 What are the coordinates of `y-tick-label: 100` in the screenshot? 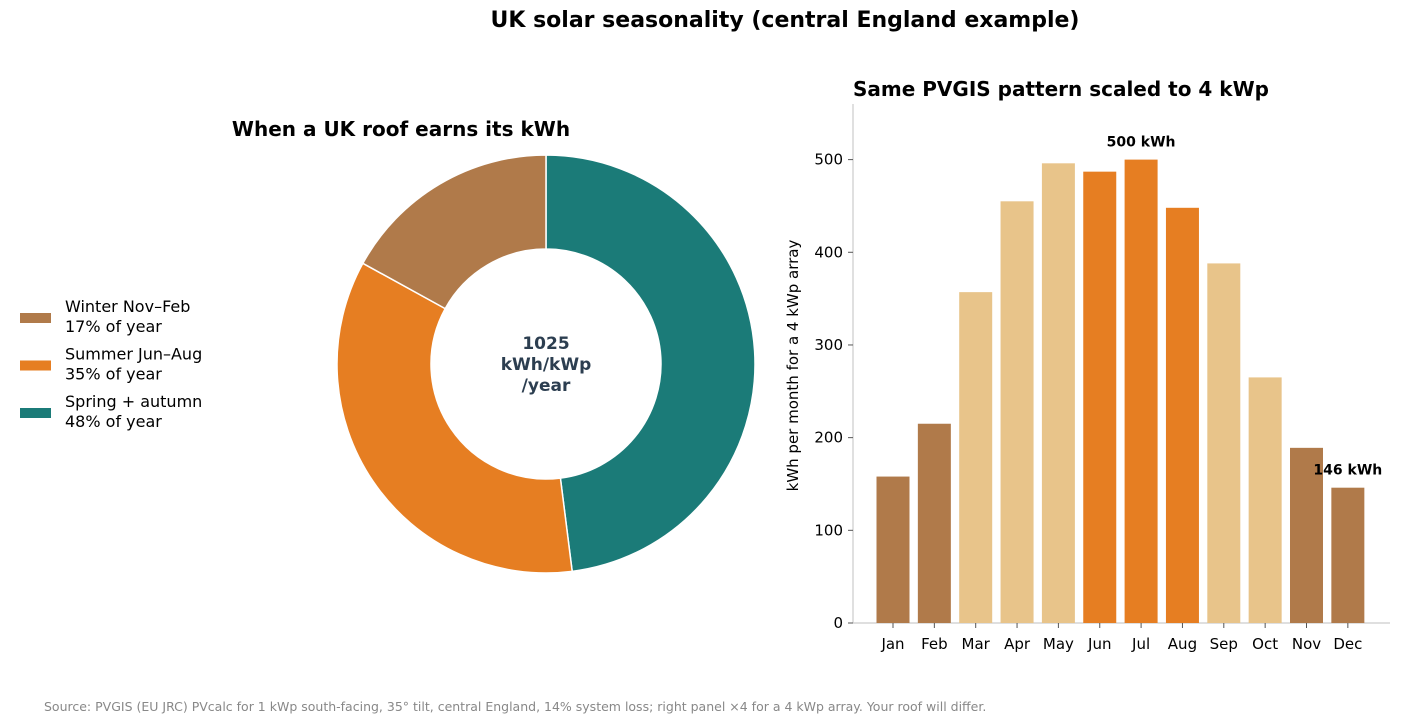 It's located at (828, 530).